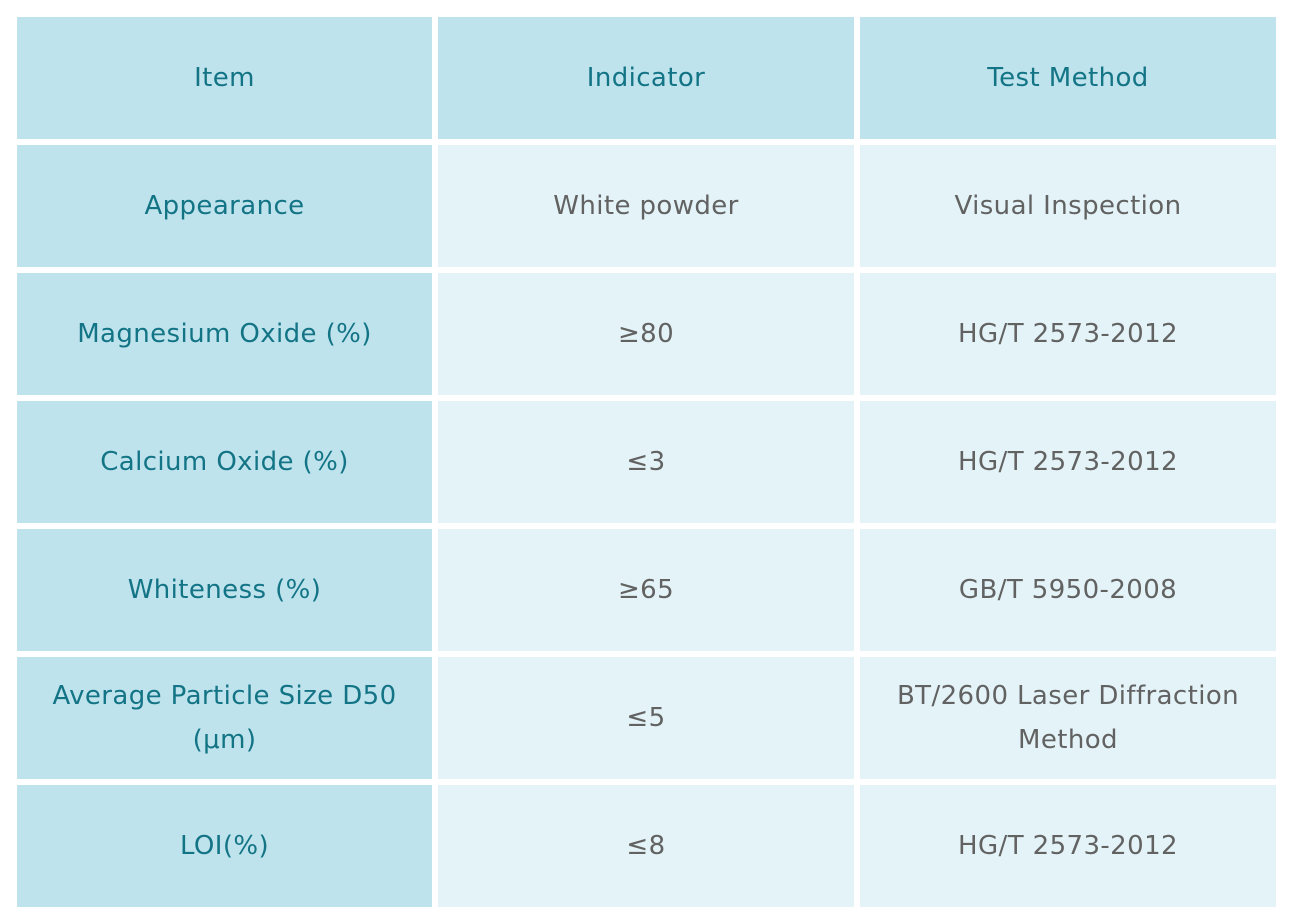 The height and width of the screenshot is (922, 1290). I want to click on row-indicator: ≤3, so click(646, 462).